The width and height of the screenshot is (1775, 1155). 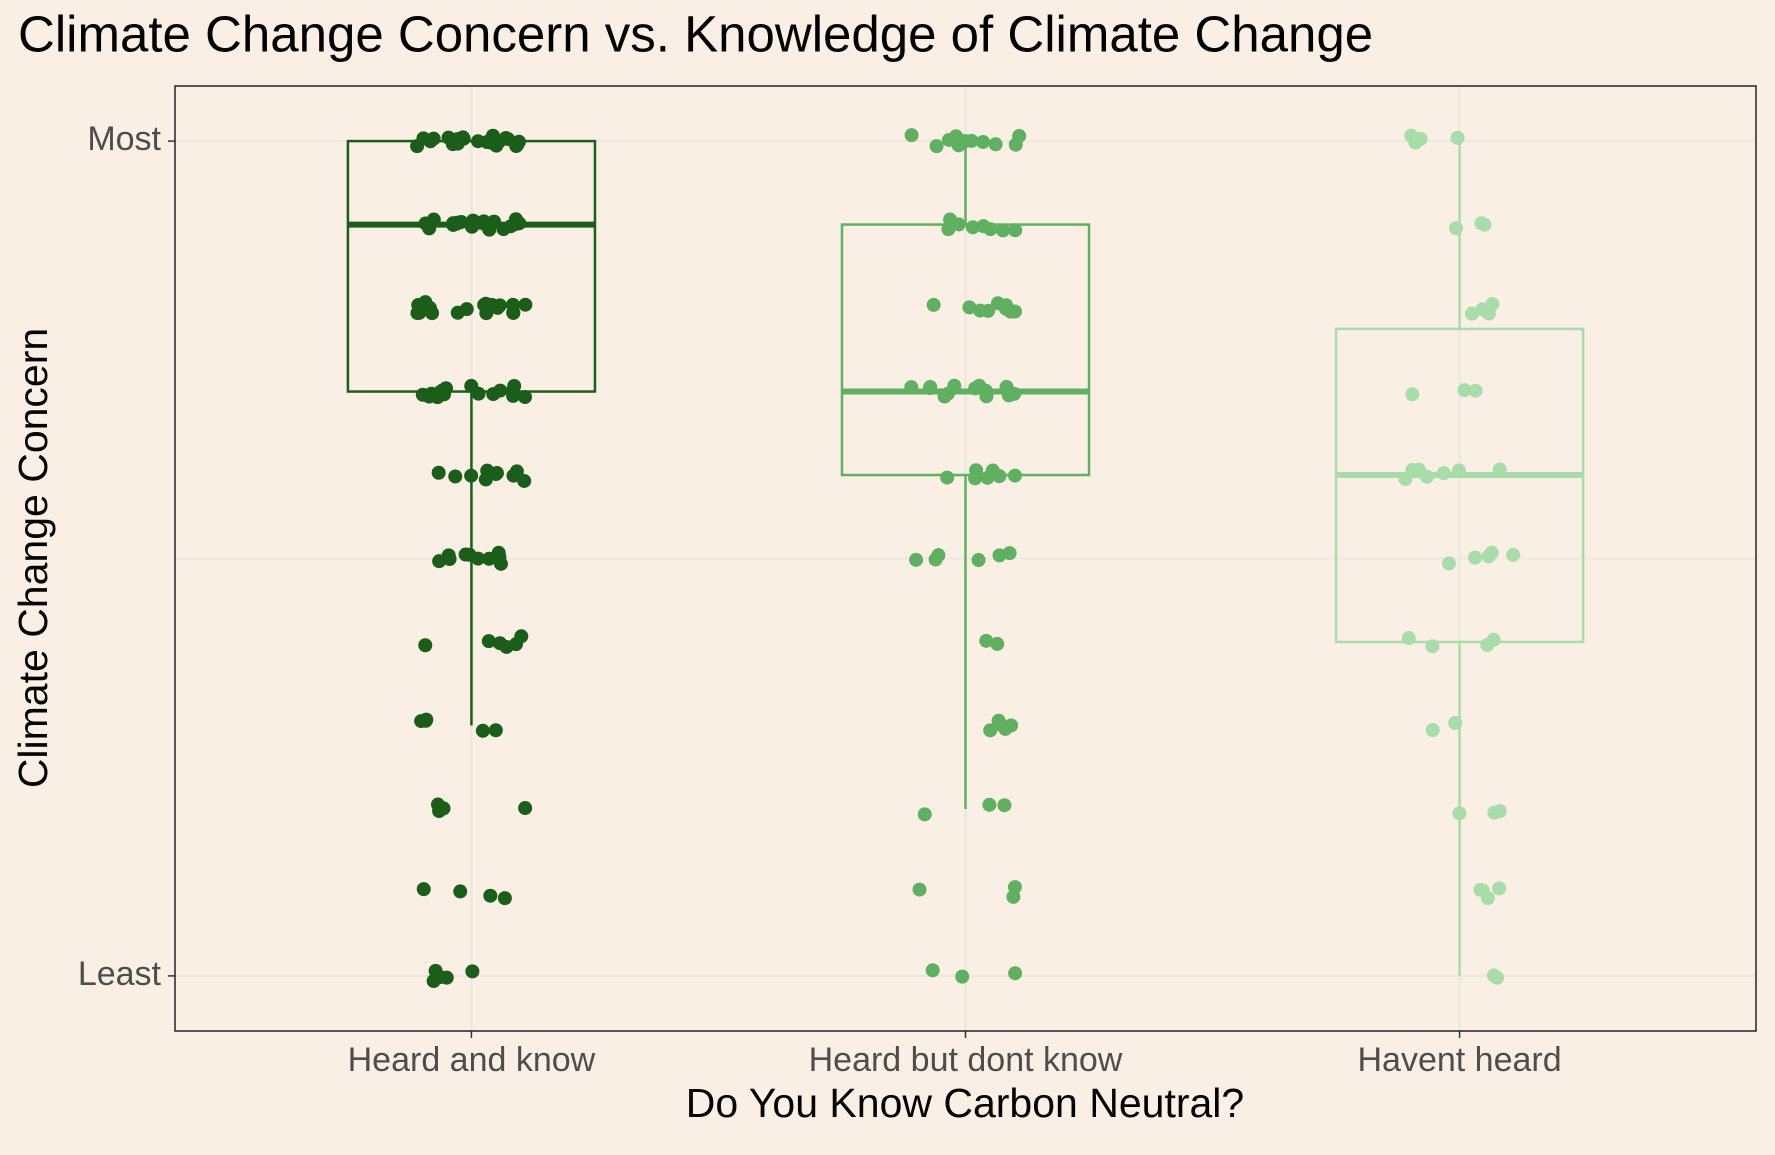 I want to click on x-tick-label: Heard but dont know, so click(x=966, y=1060).